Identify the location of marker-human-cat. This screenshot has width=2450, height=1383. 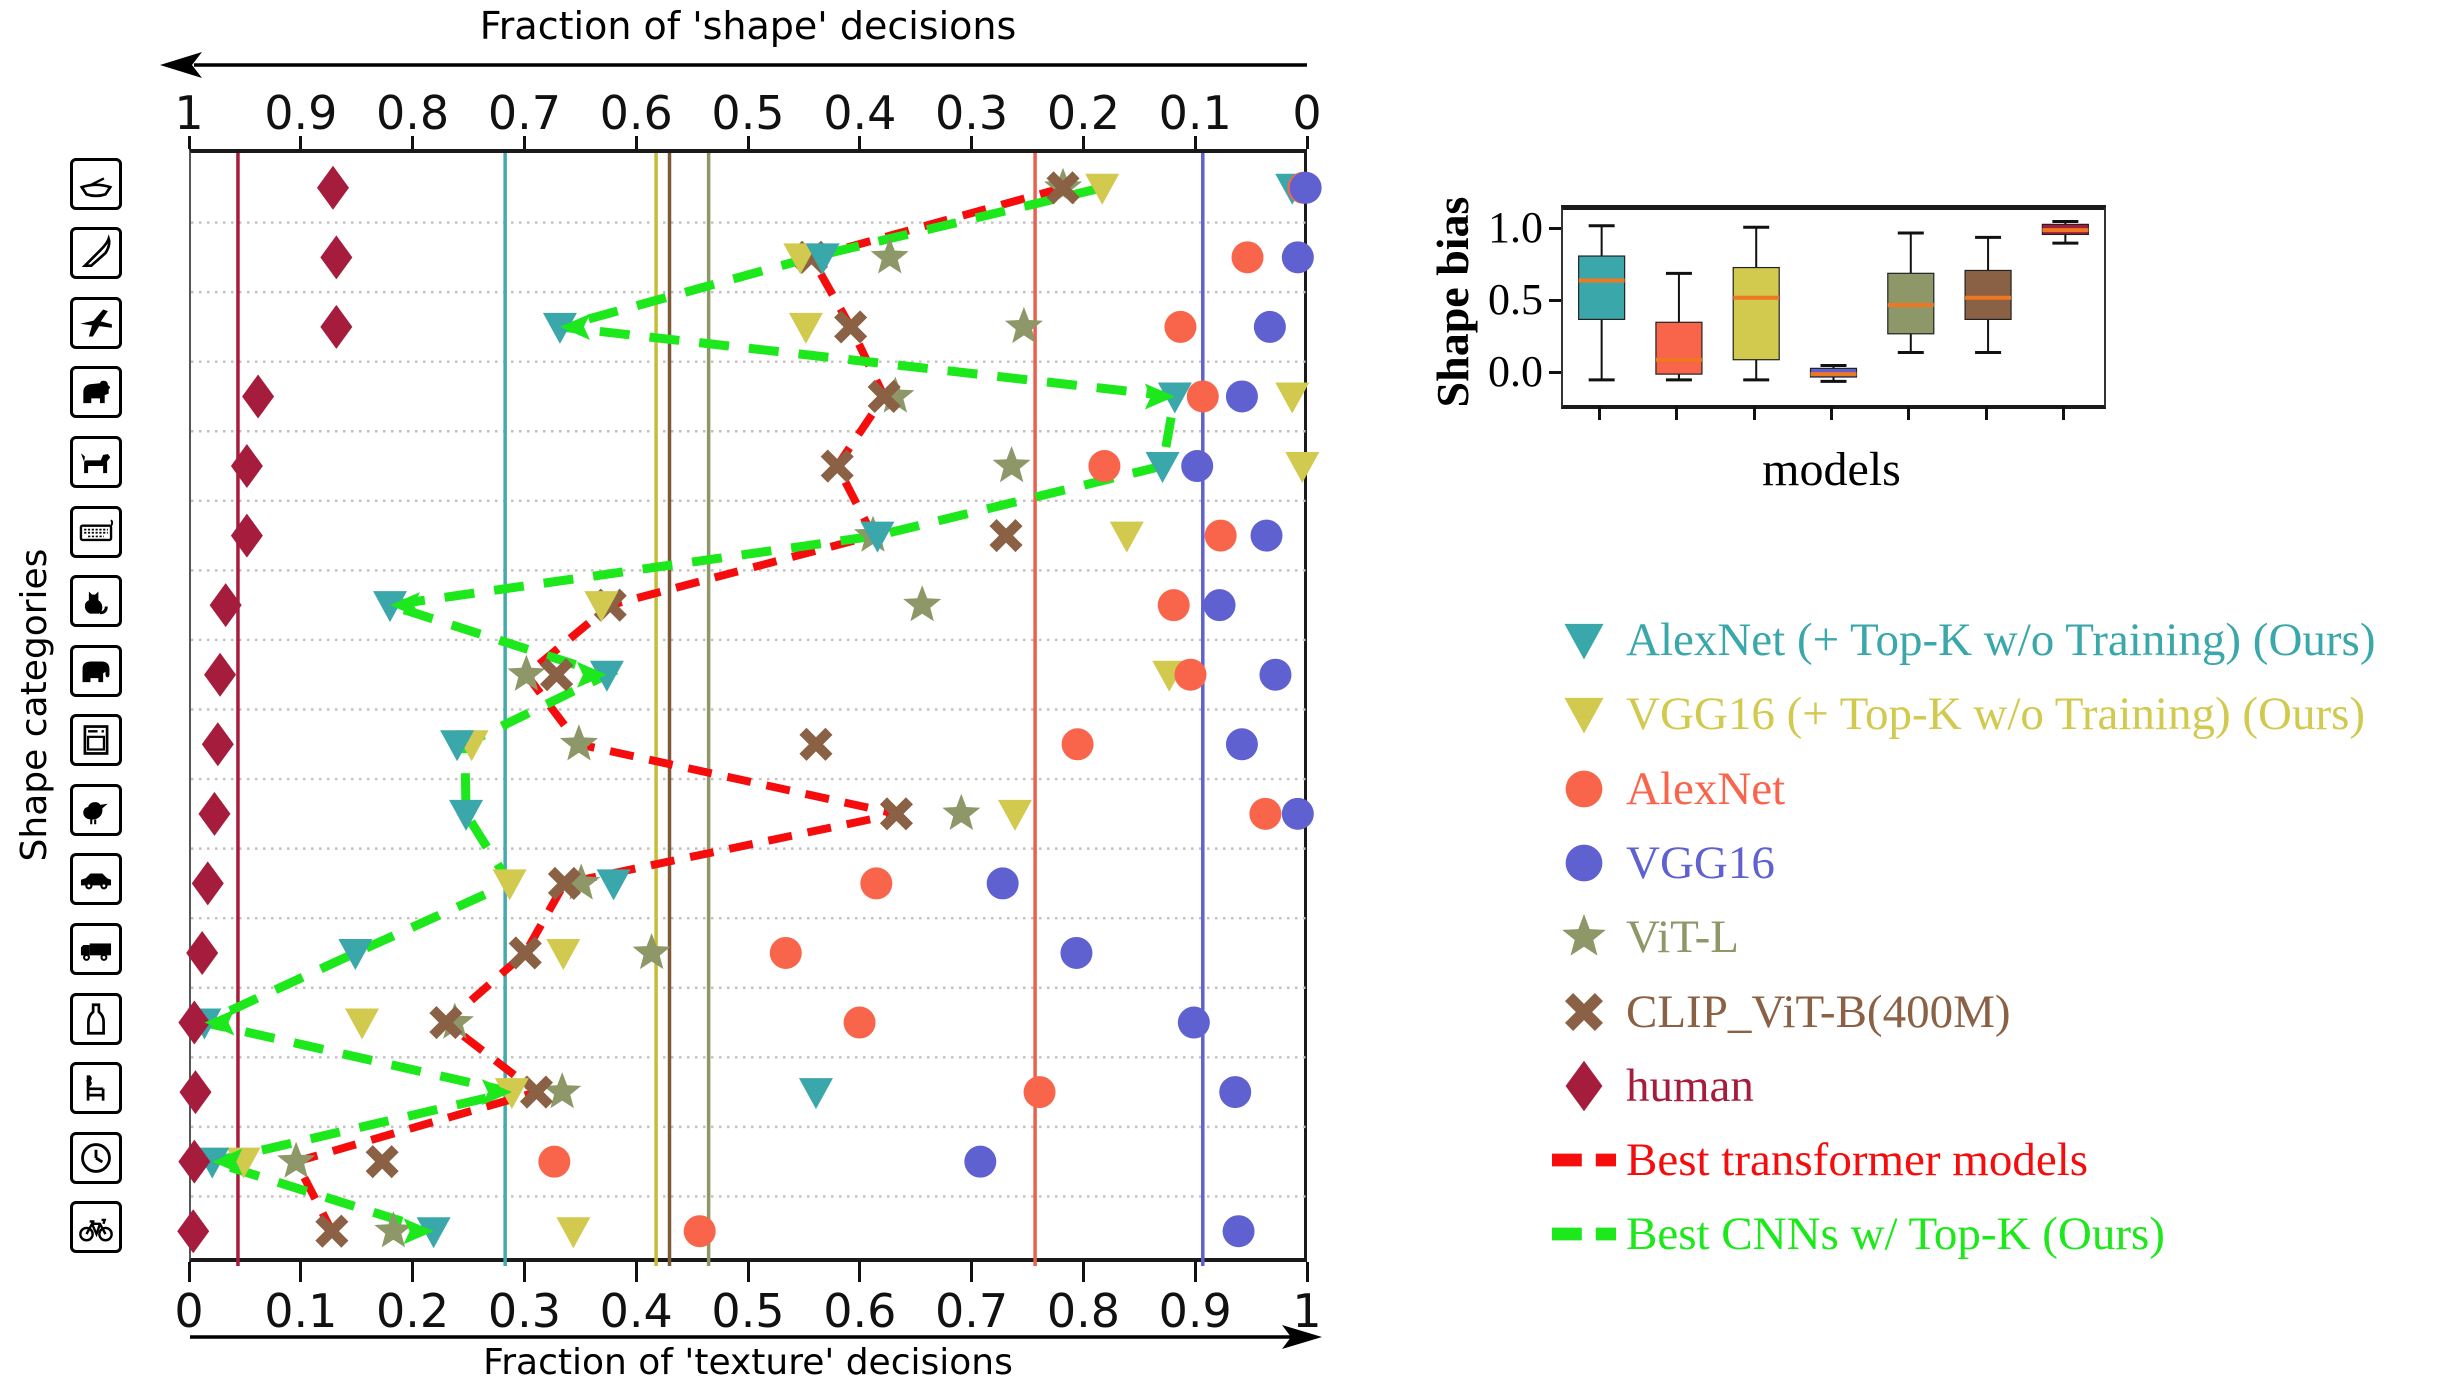
(225, 605).